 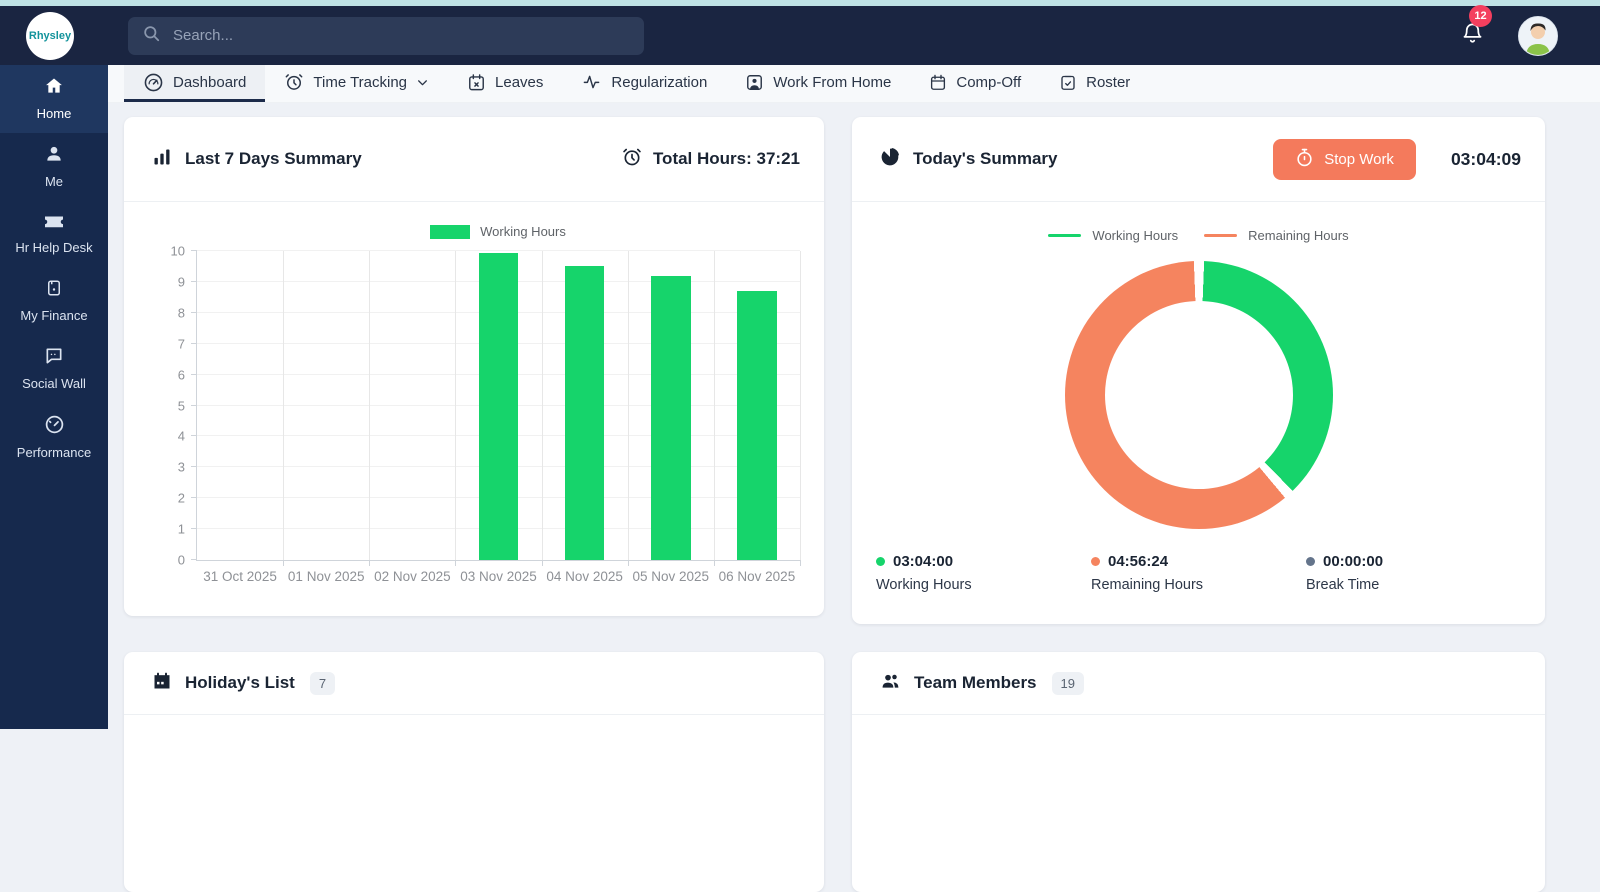 I want to click on y-axis-tick-label: 8, so click(x=181, y=312).